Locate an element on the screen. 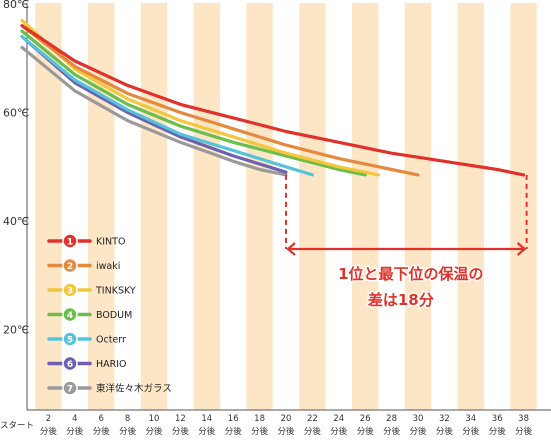 The width and height of the screenshot is (551, 440). legend-rank-東洋佐々木ガラス: 7 is located at coordinates (70, 390).